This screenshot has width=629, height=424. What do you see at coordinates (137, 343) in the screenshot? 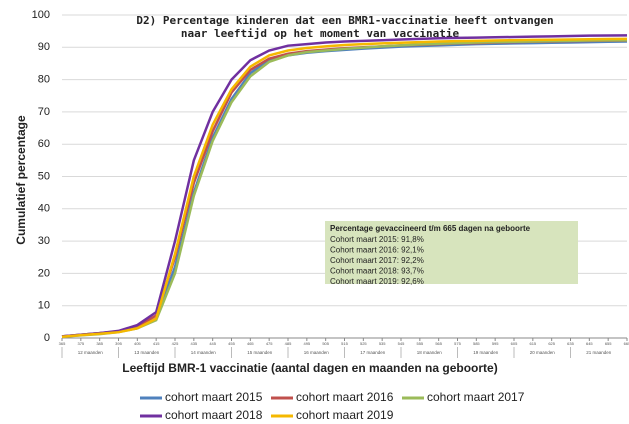
I see `x-tick-label: 405` at bounding box center [137, 343].